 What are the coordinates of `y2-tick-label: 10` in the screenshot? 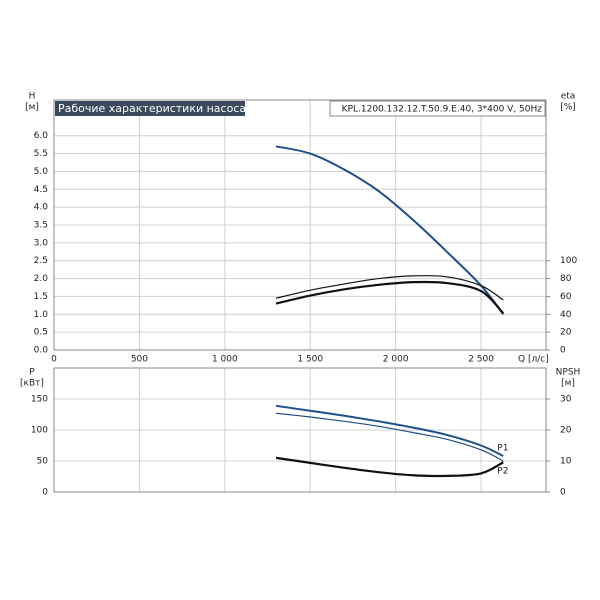 It's located at (566, 462).